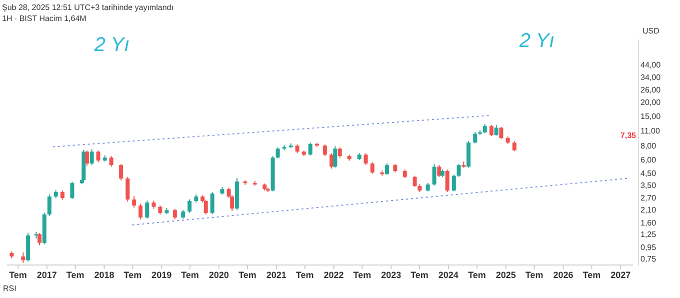  I want to click on x-tick-label: 2020, so click(218, 275).